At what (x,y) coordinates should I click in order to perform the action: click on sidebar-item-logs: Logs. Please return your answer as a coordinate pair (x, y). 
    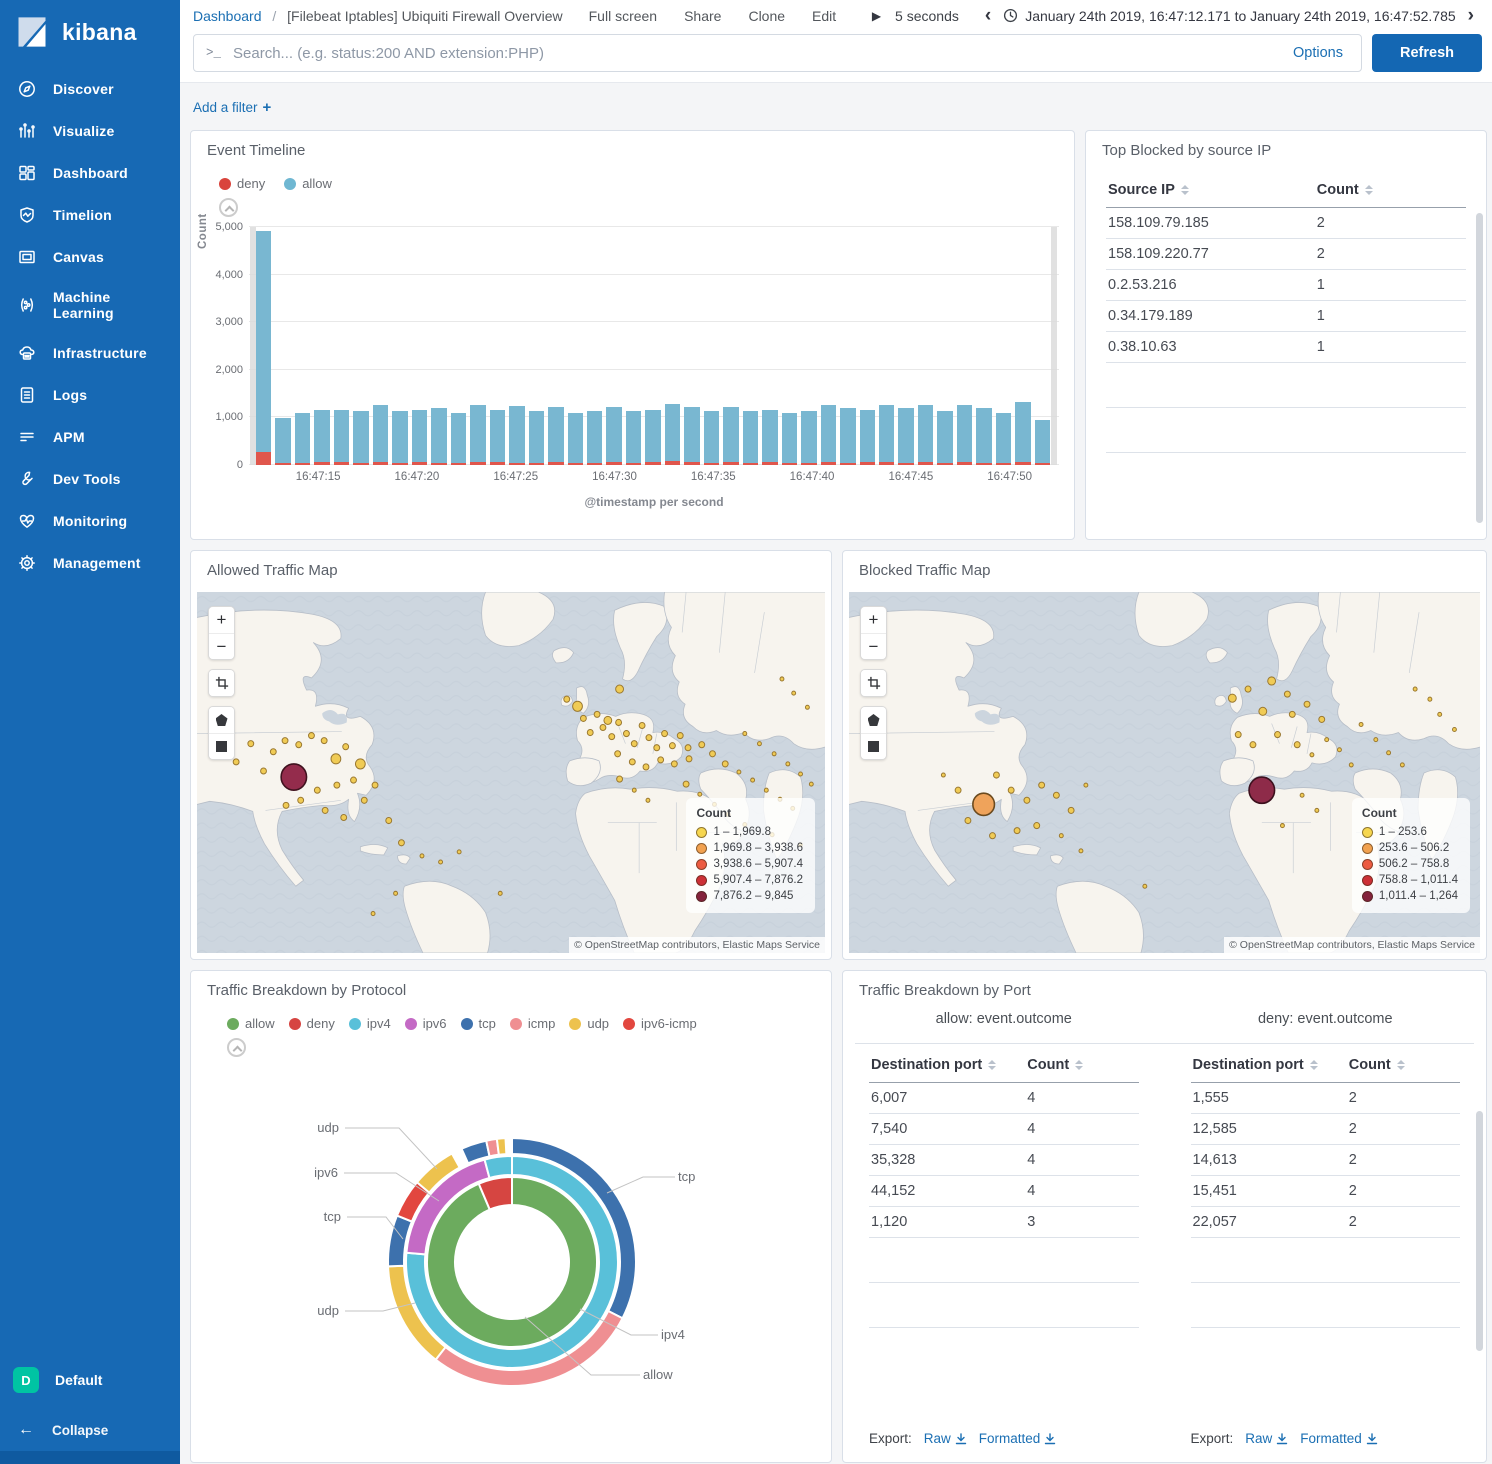
    Looking at the image, I should click on (90, 395).